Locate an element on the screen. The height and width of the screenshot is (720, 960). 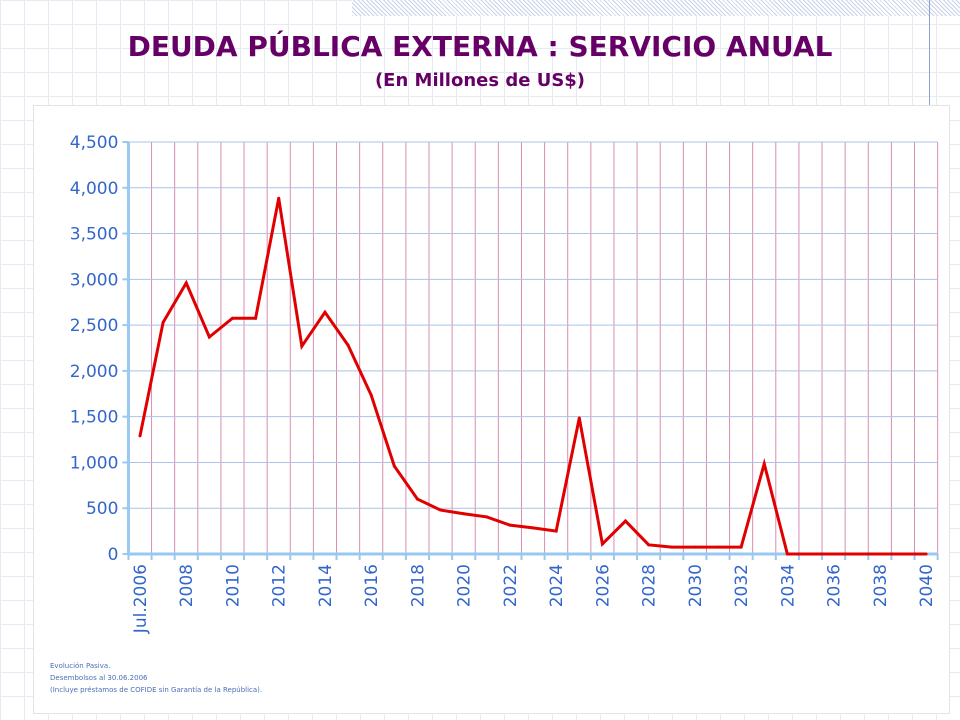
y-tick-label: 500 is located at coordinates (102, 509).